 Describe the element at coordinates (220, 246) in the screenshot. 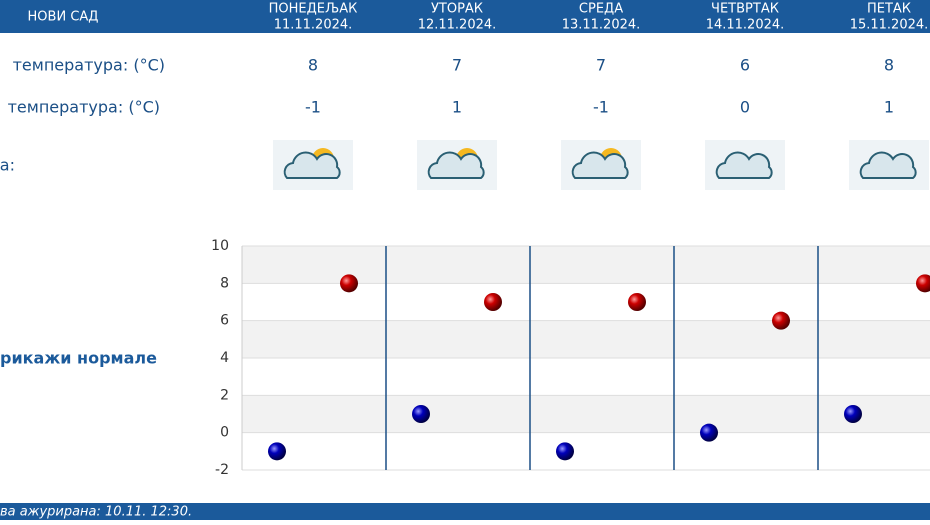

I see `y-tick-label: 10` at that location.